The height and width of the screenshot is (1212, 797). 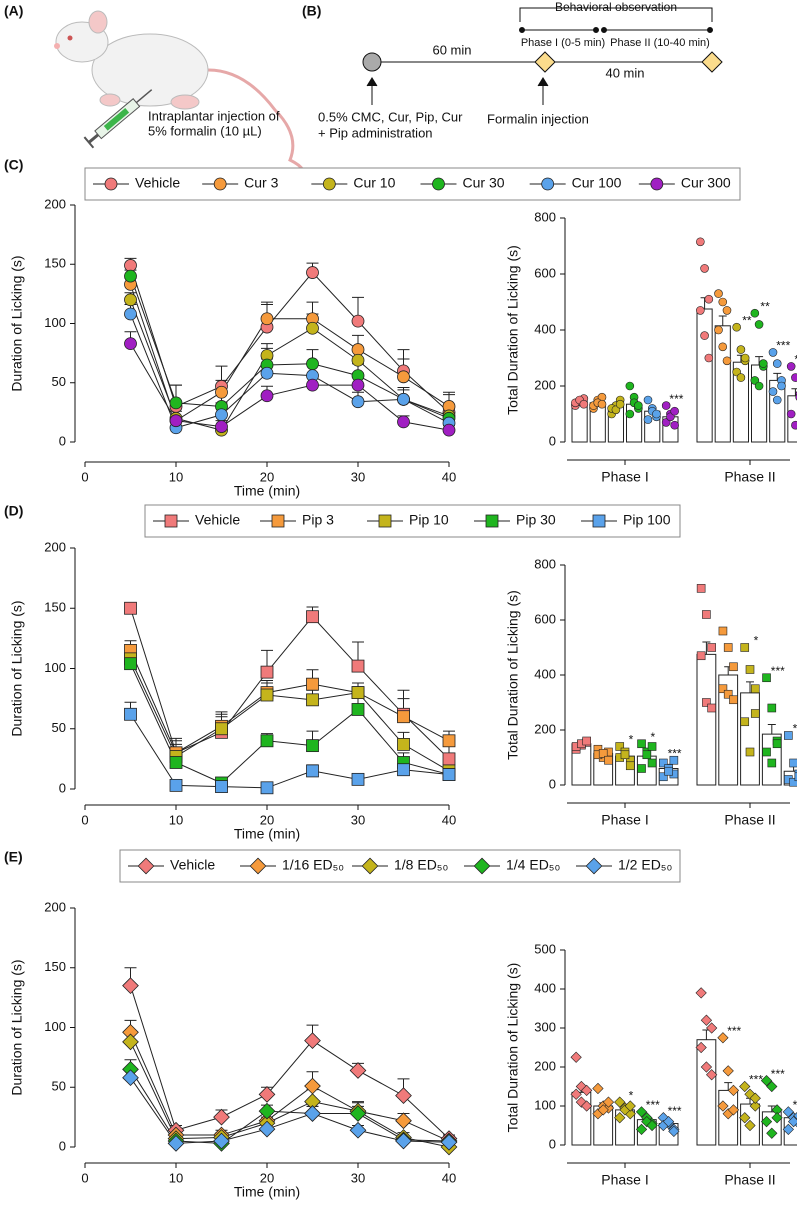 I want to click on y-tick-label: 100, so click(x=545, y=1104).